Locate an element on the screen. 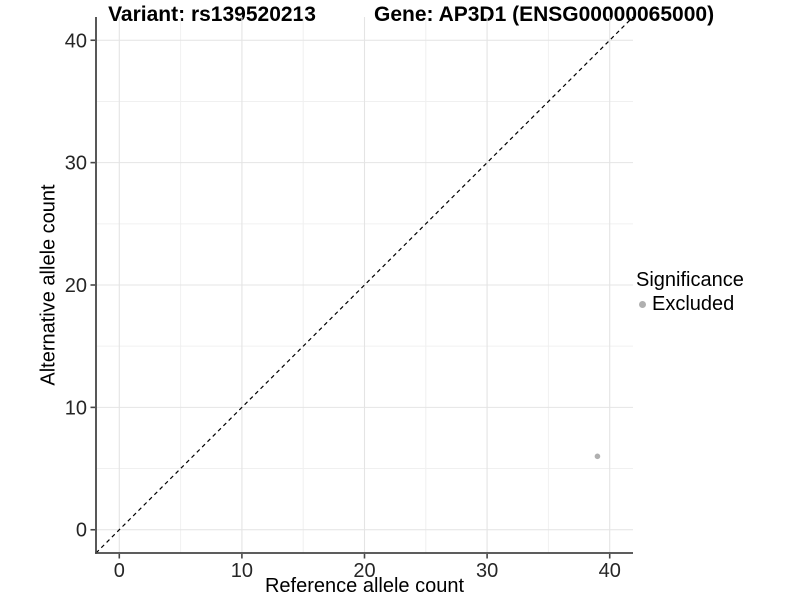 This screenshot has width=800, height=600. legend-entry-label: Excluded is located at coordinates (693, 304).